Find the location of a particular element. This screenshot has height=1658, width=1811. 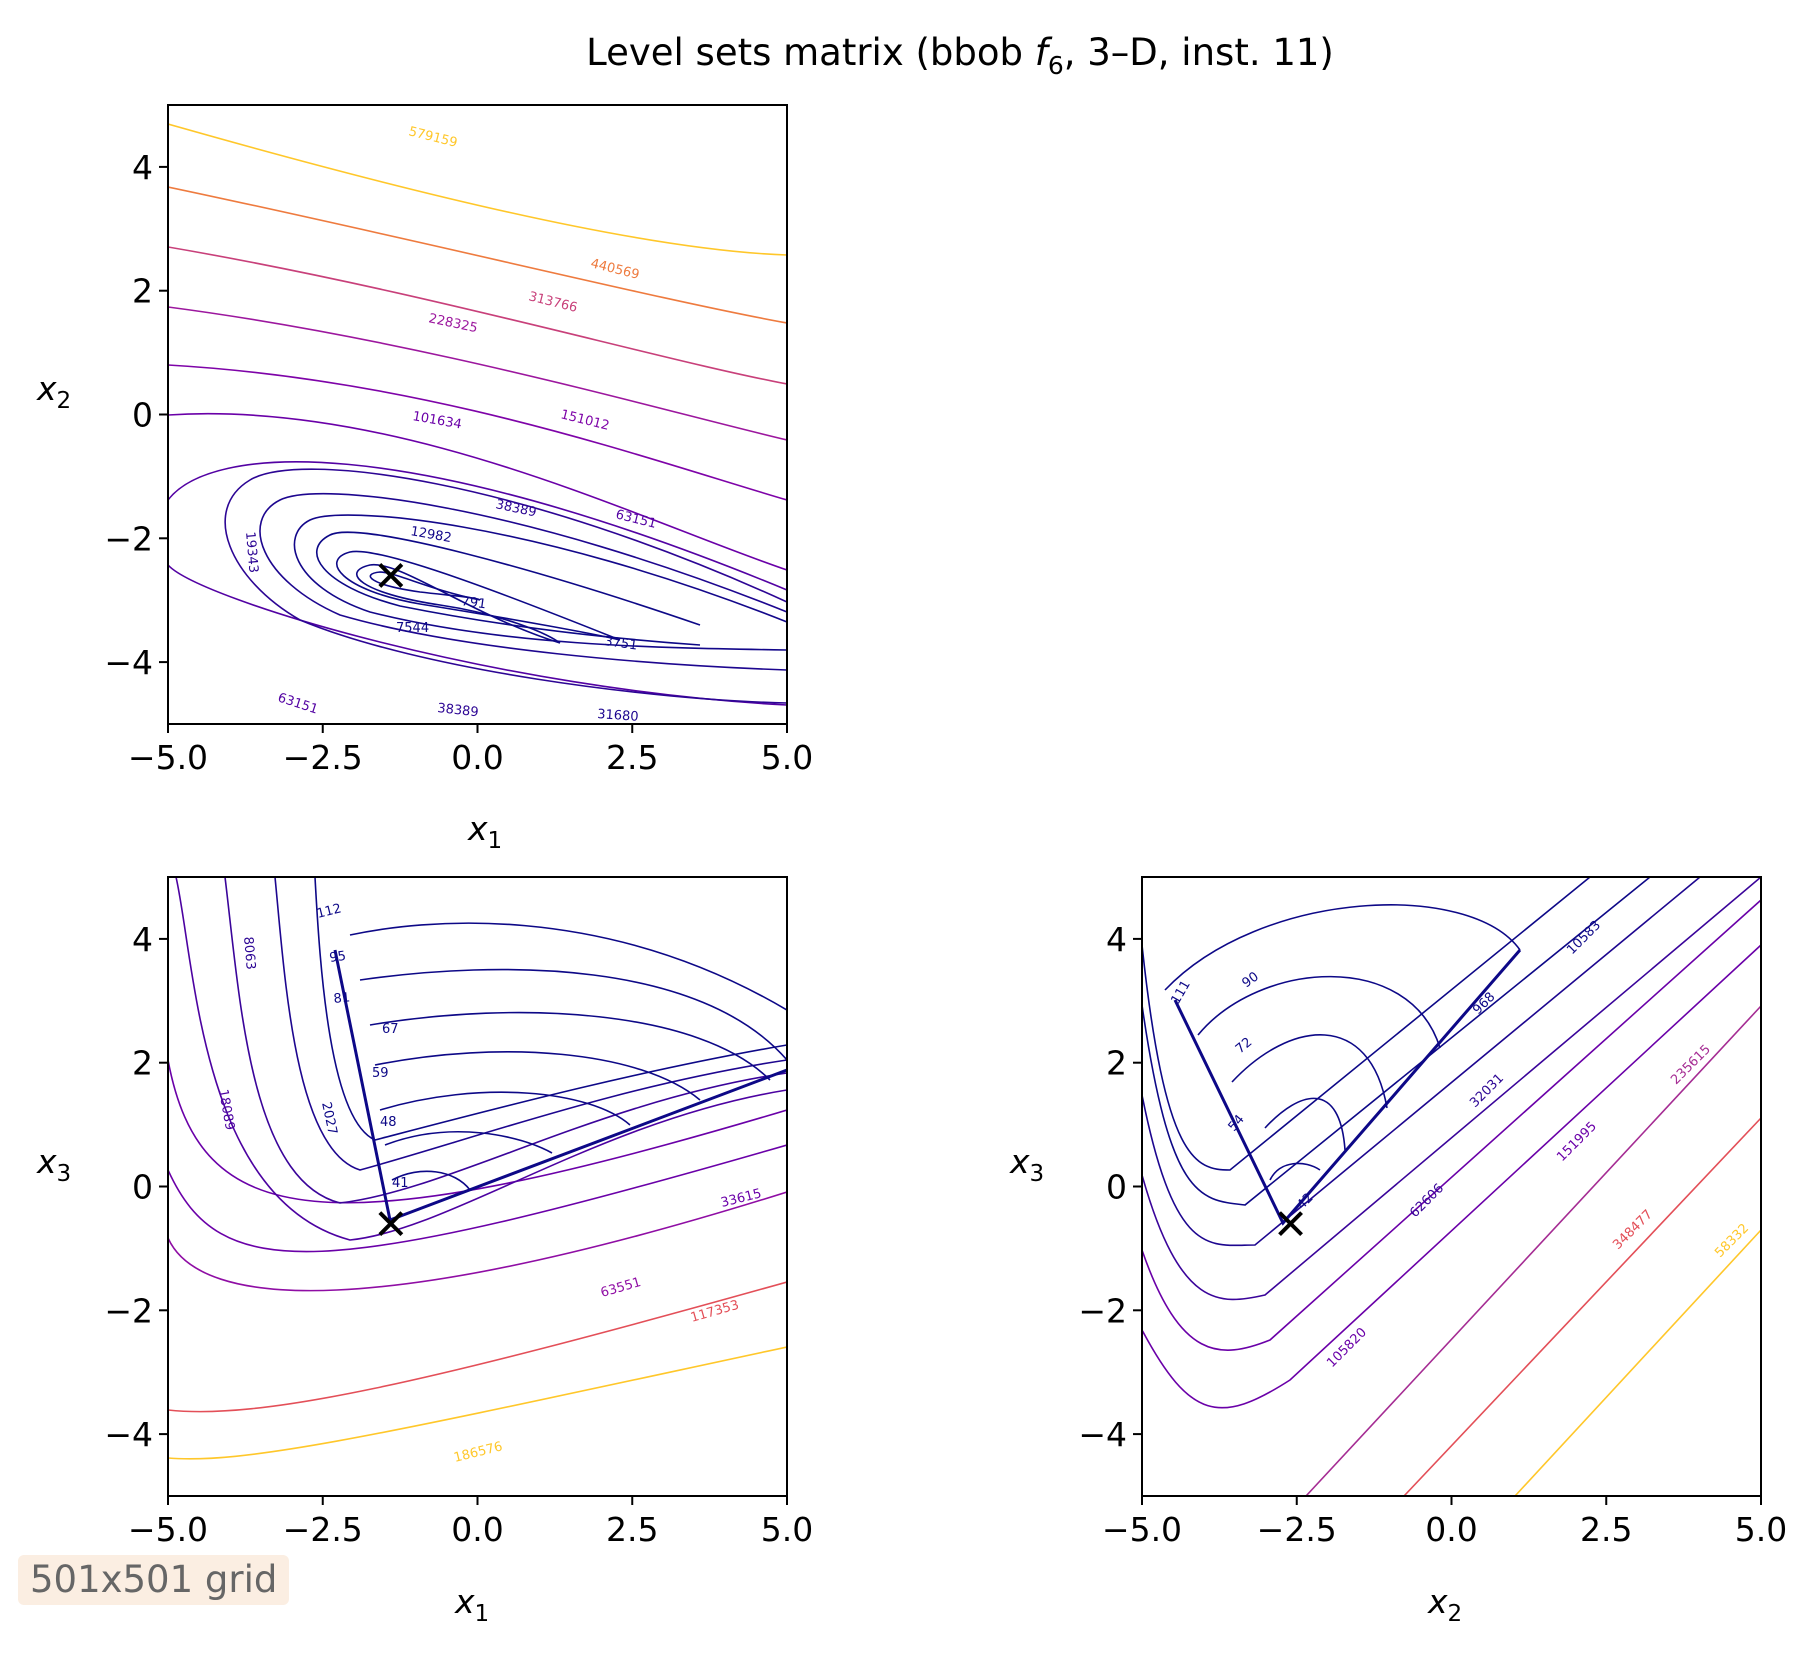

grid-size-note: 501x501 grid is located at coordinates (154, 1580).